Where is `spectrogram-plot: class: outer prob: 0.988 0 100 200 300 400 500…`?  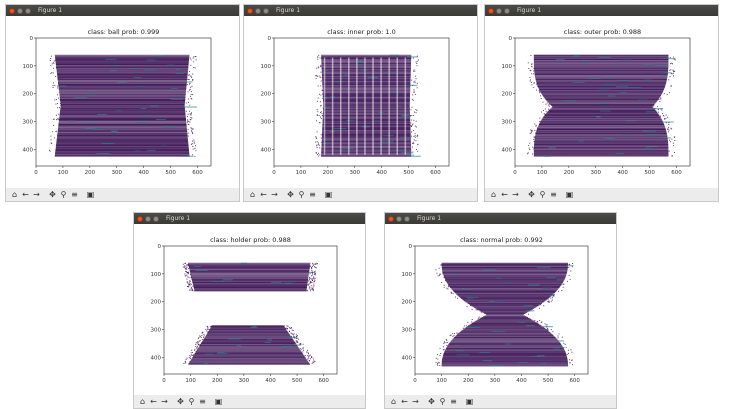 spectrogram-plot: class: outer prob: 0.988 0 100 200 300 400 500… is located at coordinates (602, 101).